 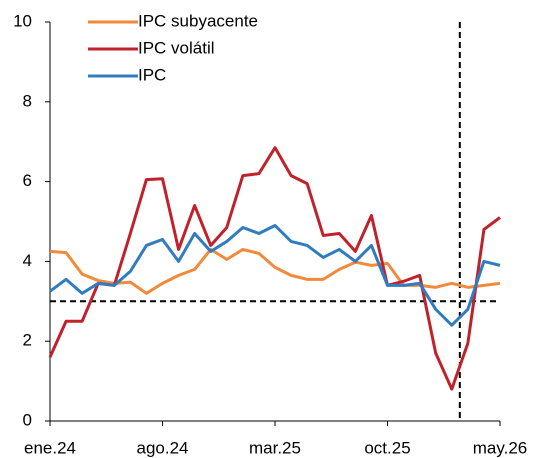 I want to click on y-tick-label: 6, so click(x=27, y=180).